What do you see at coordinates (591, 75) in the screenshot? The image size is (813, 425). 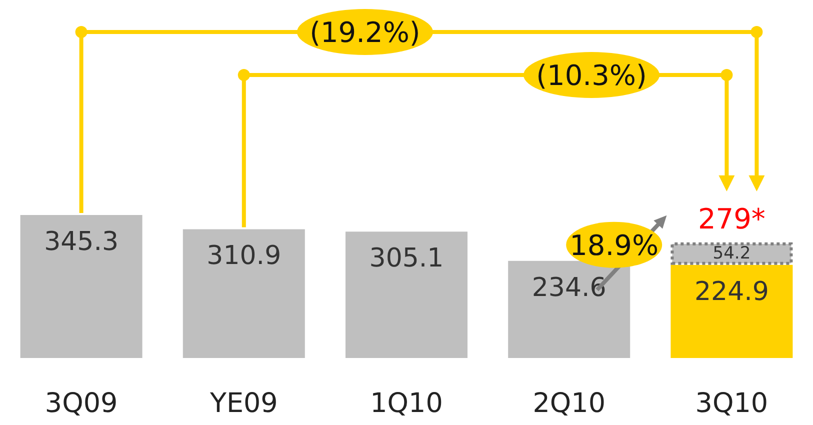 I see `text: (10.3%)` at bounding box center [591, 75].